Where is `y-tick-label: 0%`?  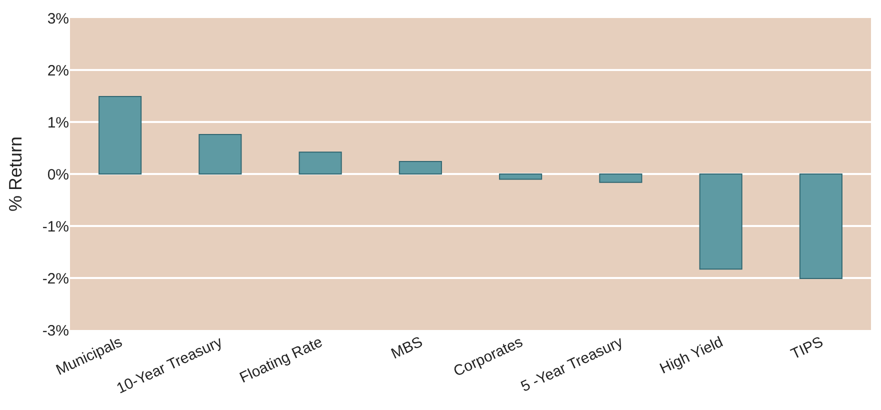
y-tick-label: 0% is located at coordinates (58, 175).